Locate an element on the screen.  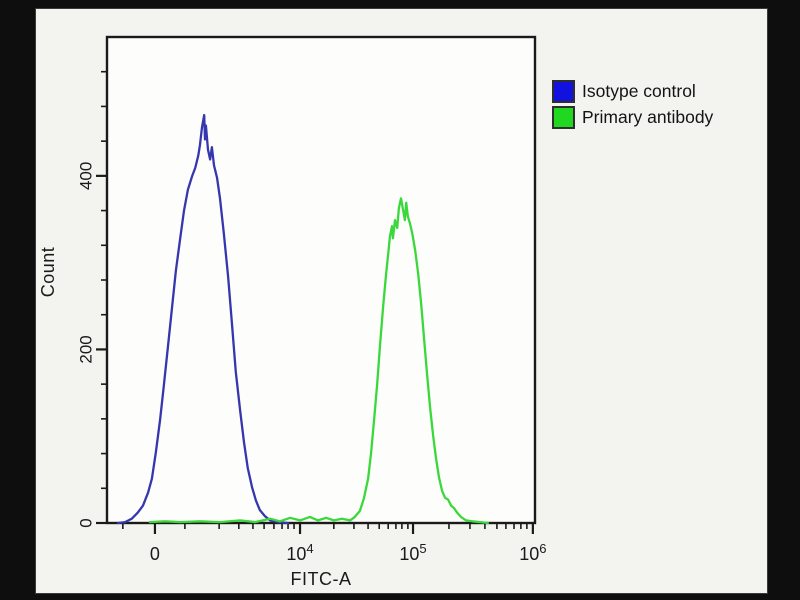
legend-item-primary-antibody: Primary antibody is located at coordinates (632, 117).